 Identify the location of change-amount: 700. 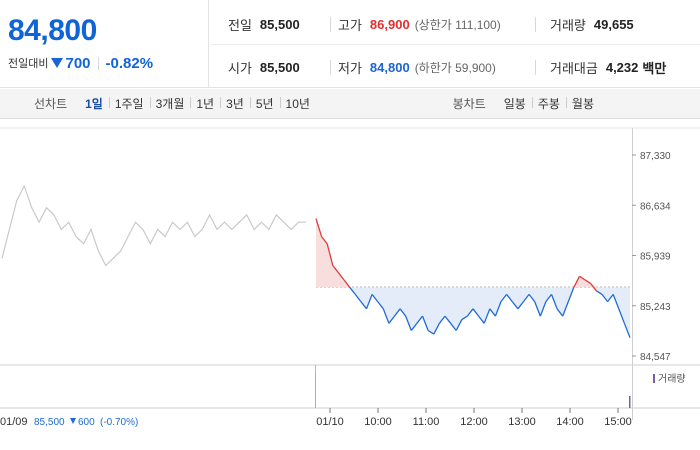
(78, 63).